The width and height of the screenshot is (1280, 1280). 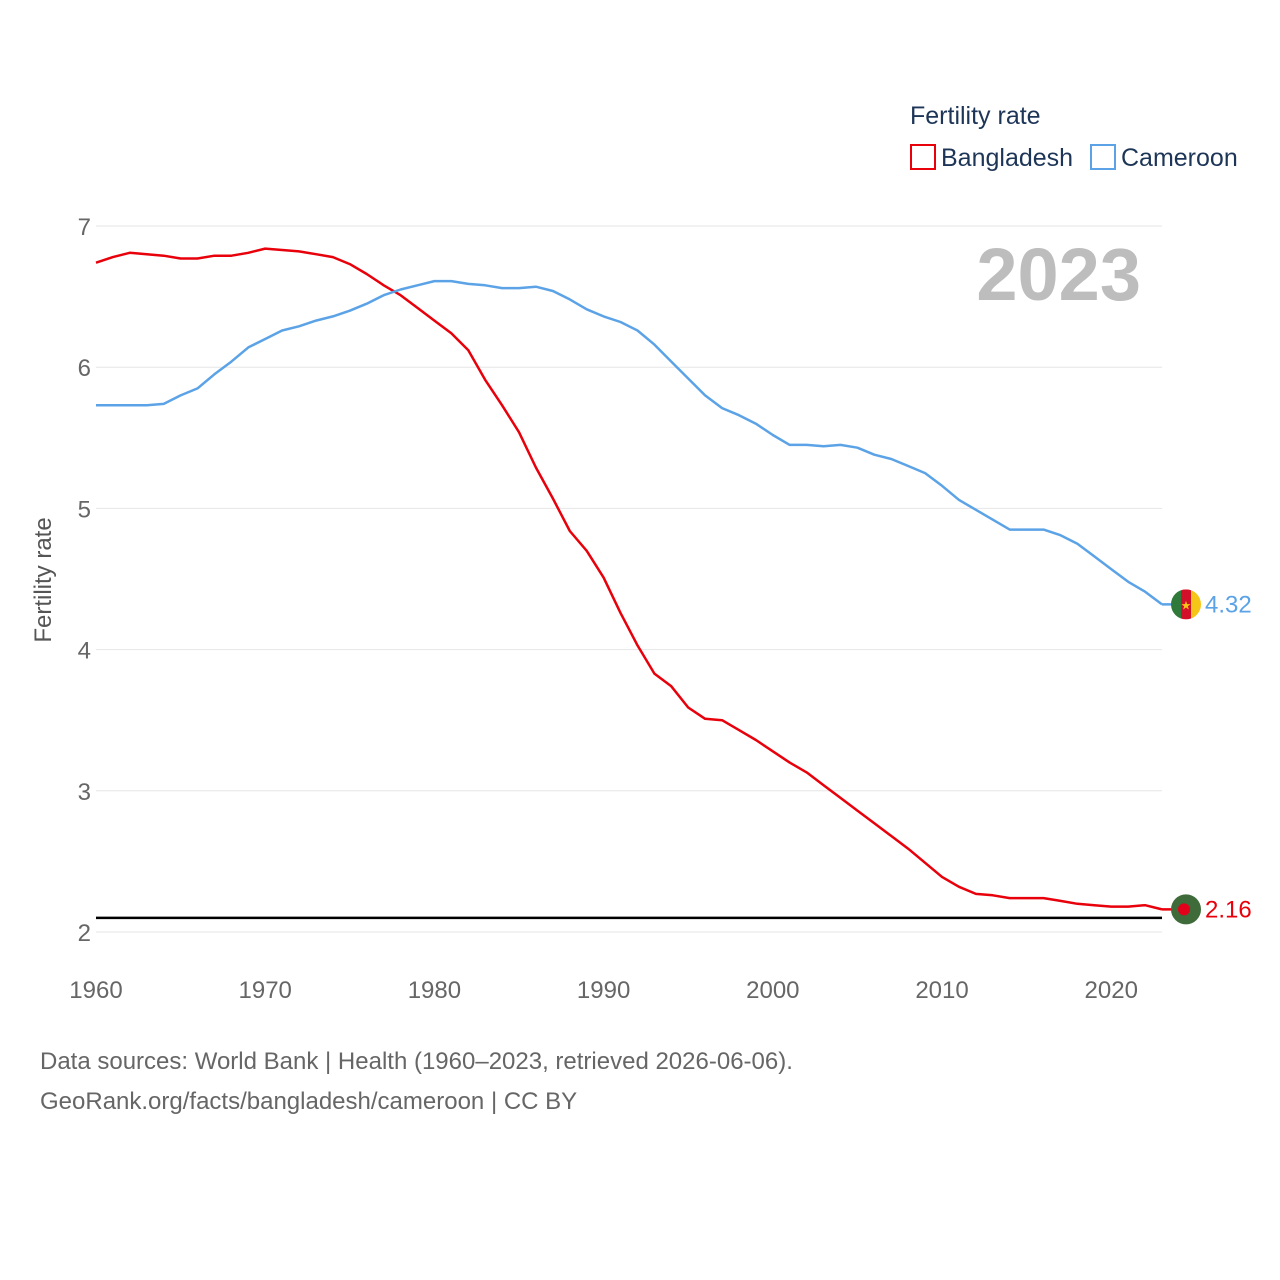 What do you see at coordinates (941, 990) in the screenshot?
I see `x-tick-label: 2010` at bounding box center [941, 990].